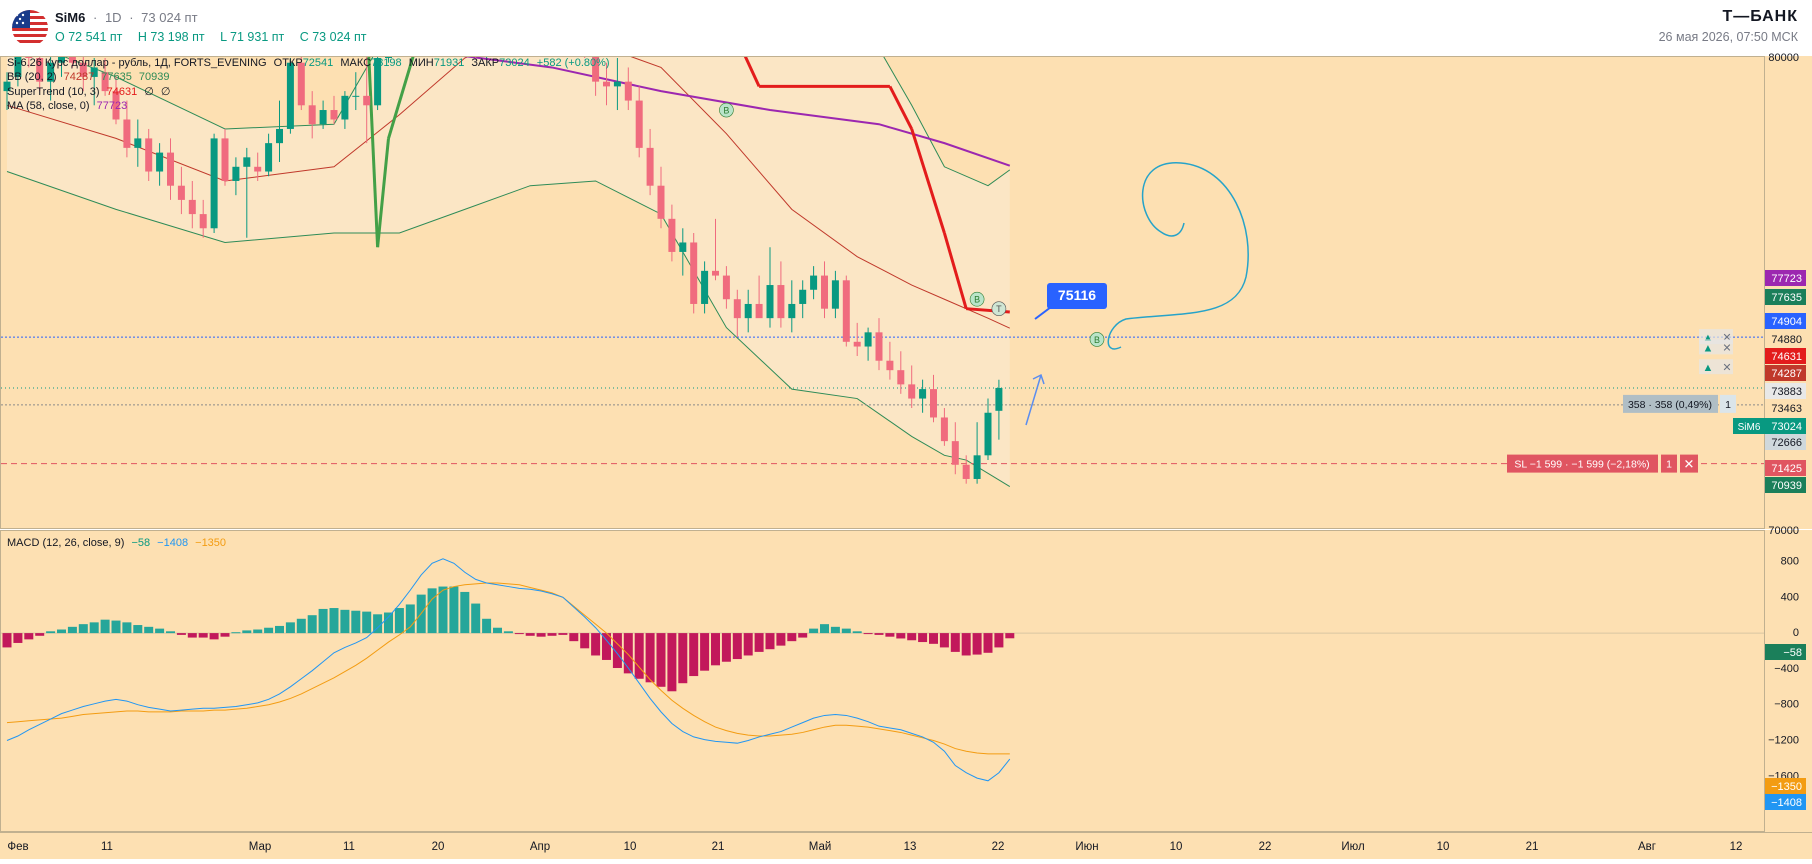 This screenshot has height=864, width=1812. Describe the element at coordinates (1788, 292) in the screenshot. I see `price-axis` at that location.